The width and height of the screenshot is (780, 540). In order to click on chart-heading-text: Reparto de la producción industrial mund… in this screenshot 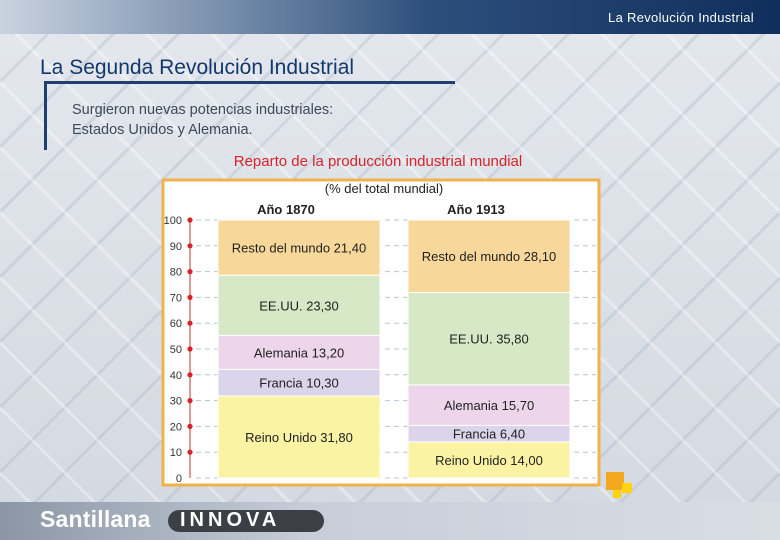, I will do `click(378, 161)`.